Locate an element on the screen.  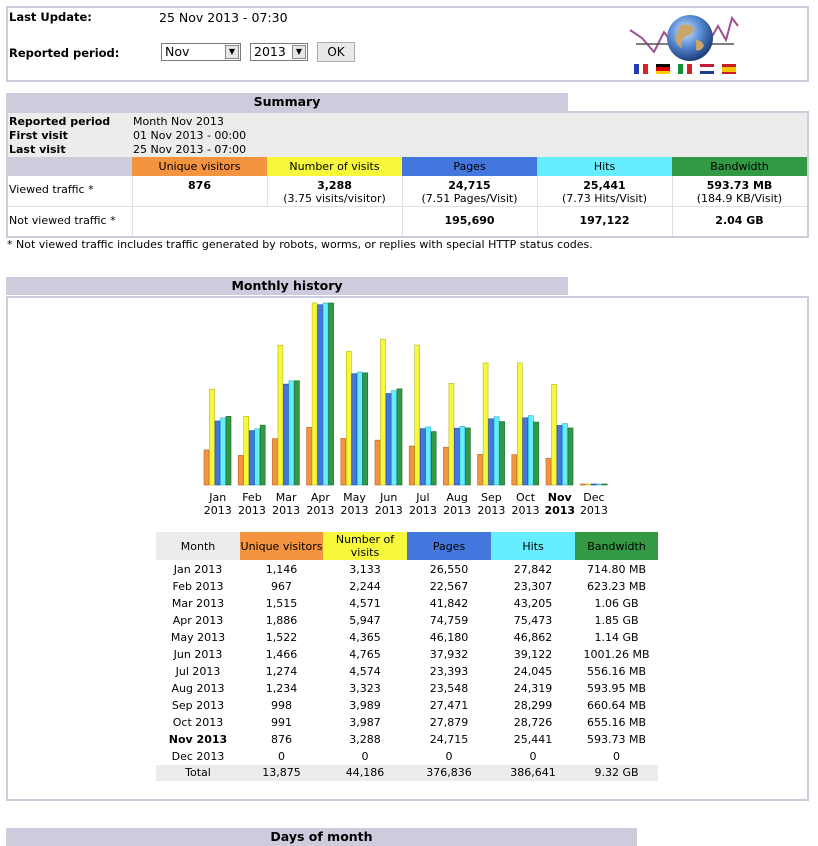
month-select: Nov ▼ is located at coordinates (201, 52).